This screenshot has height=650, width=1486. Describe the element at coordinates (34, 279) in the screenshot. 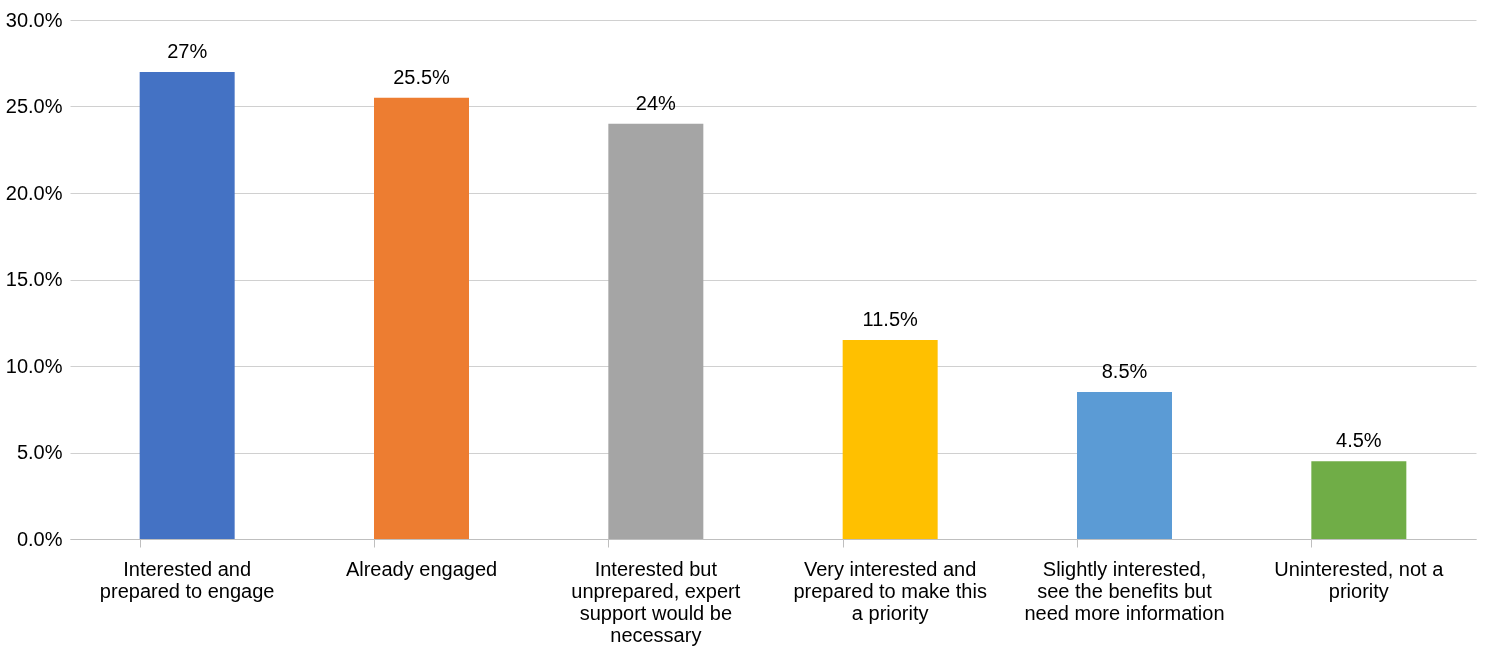

I see `y-tick-label: 15.0%` at that location.